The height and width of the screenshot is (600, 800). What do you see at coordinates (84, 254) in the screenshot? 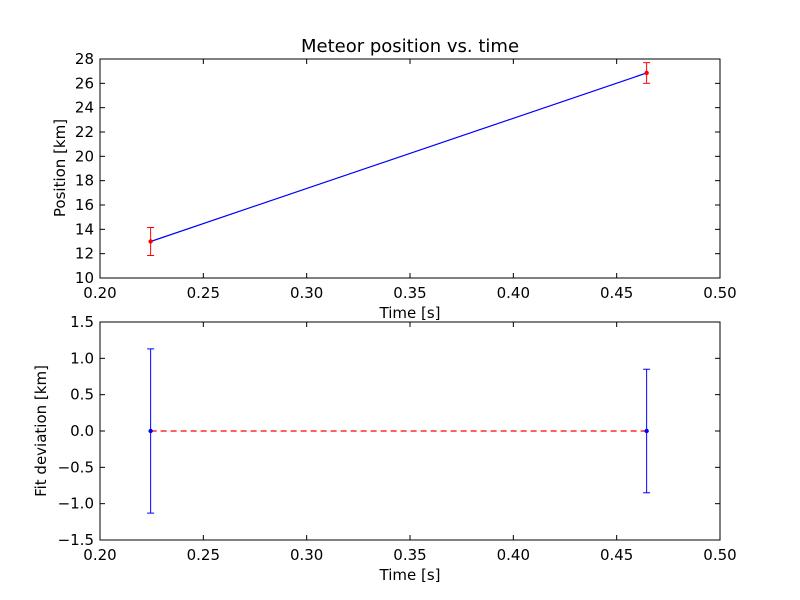
I see `position-y-tick-label: 12` at bounding box center [84, 254].